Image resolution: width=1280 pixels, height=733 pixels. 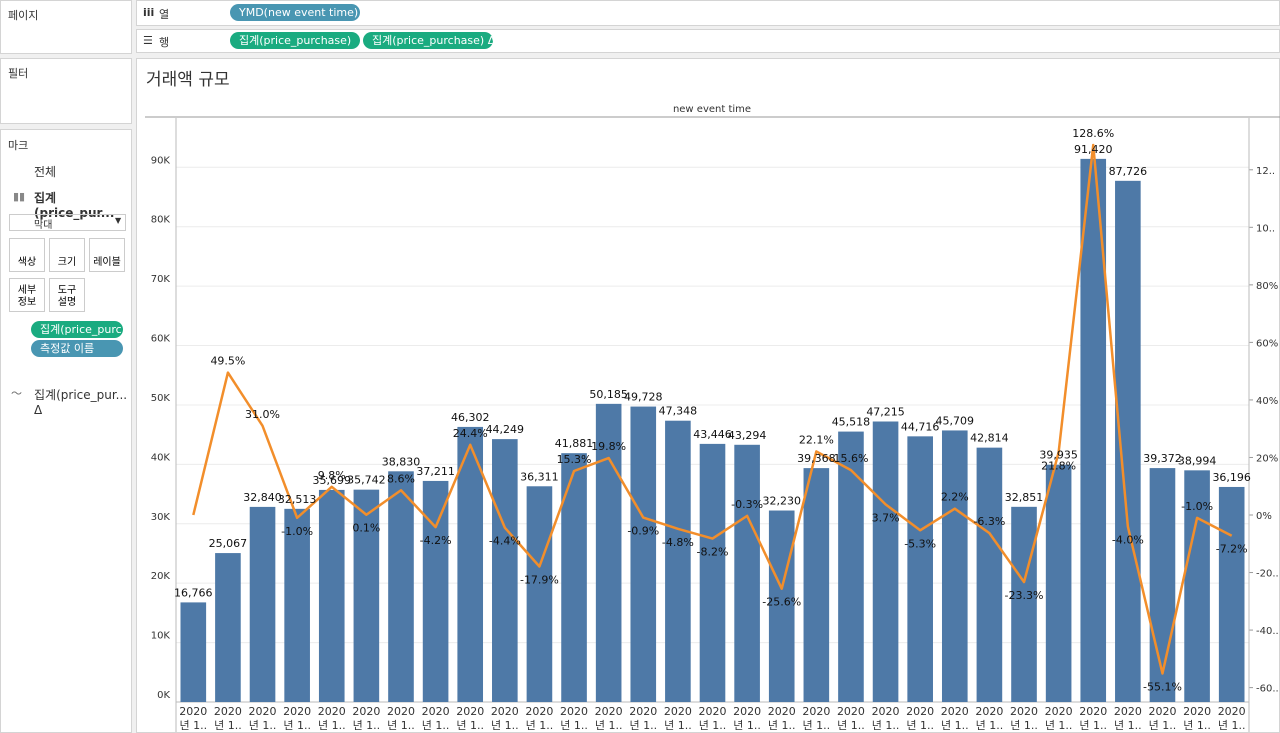 I want to click on bar-label: 16,766, so click(x=193, y=592).